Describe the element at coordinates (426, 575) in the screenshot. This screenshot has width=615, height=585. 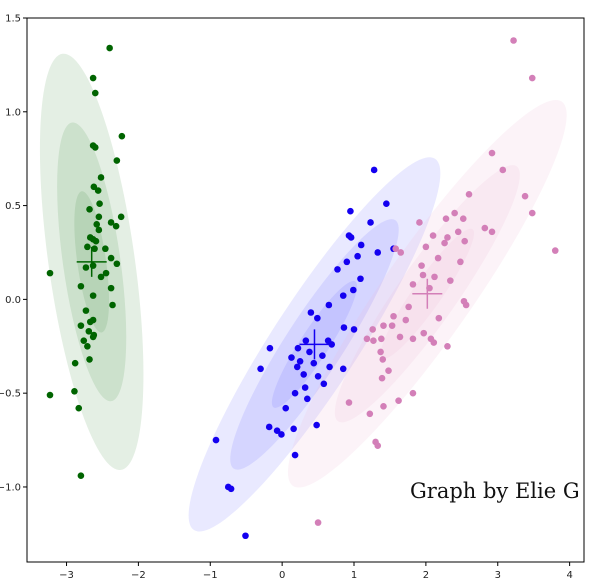
I see `x-tick-label-6: 2` at that location.